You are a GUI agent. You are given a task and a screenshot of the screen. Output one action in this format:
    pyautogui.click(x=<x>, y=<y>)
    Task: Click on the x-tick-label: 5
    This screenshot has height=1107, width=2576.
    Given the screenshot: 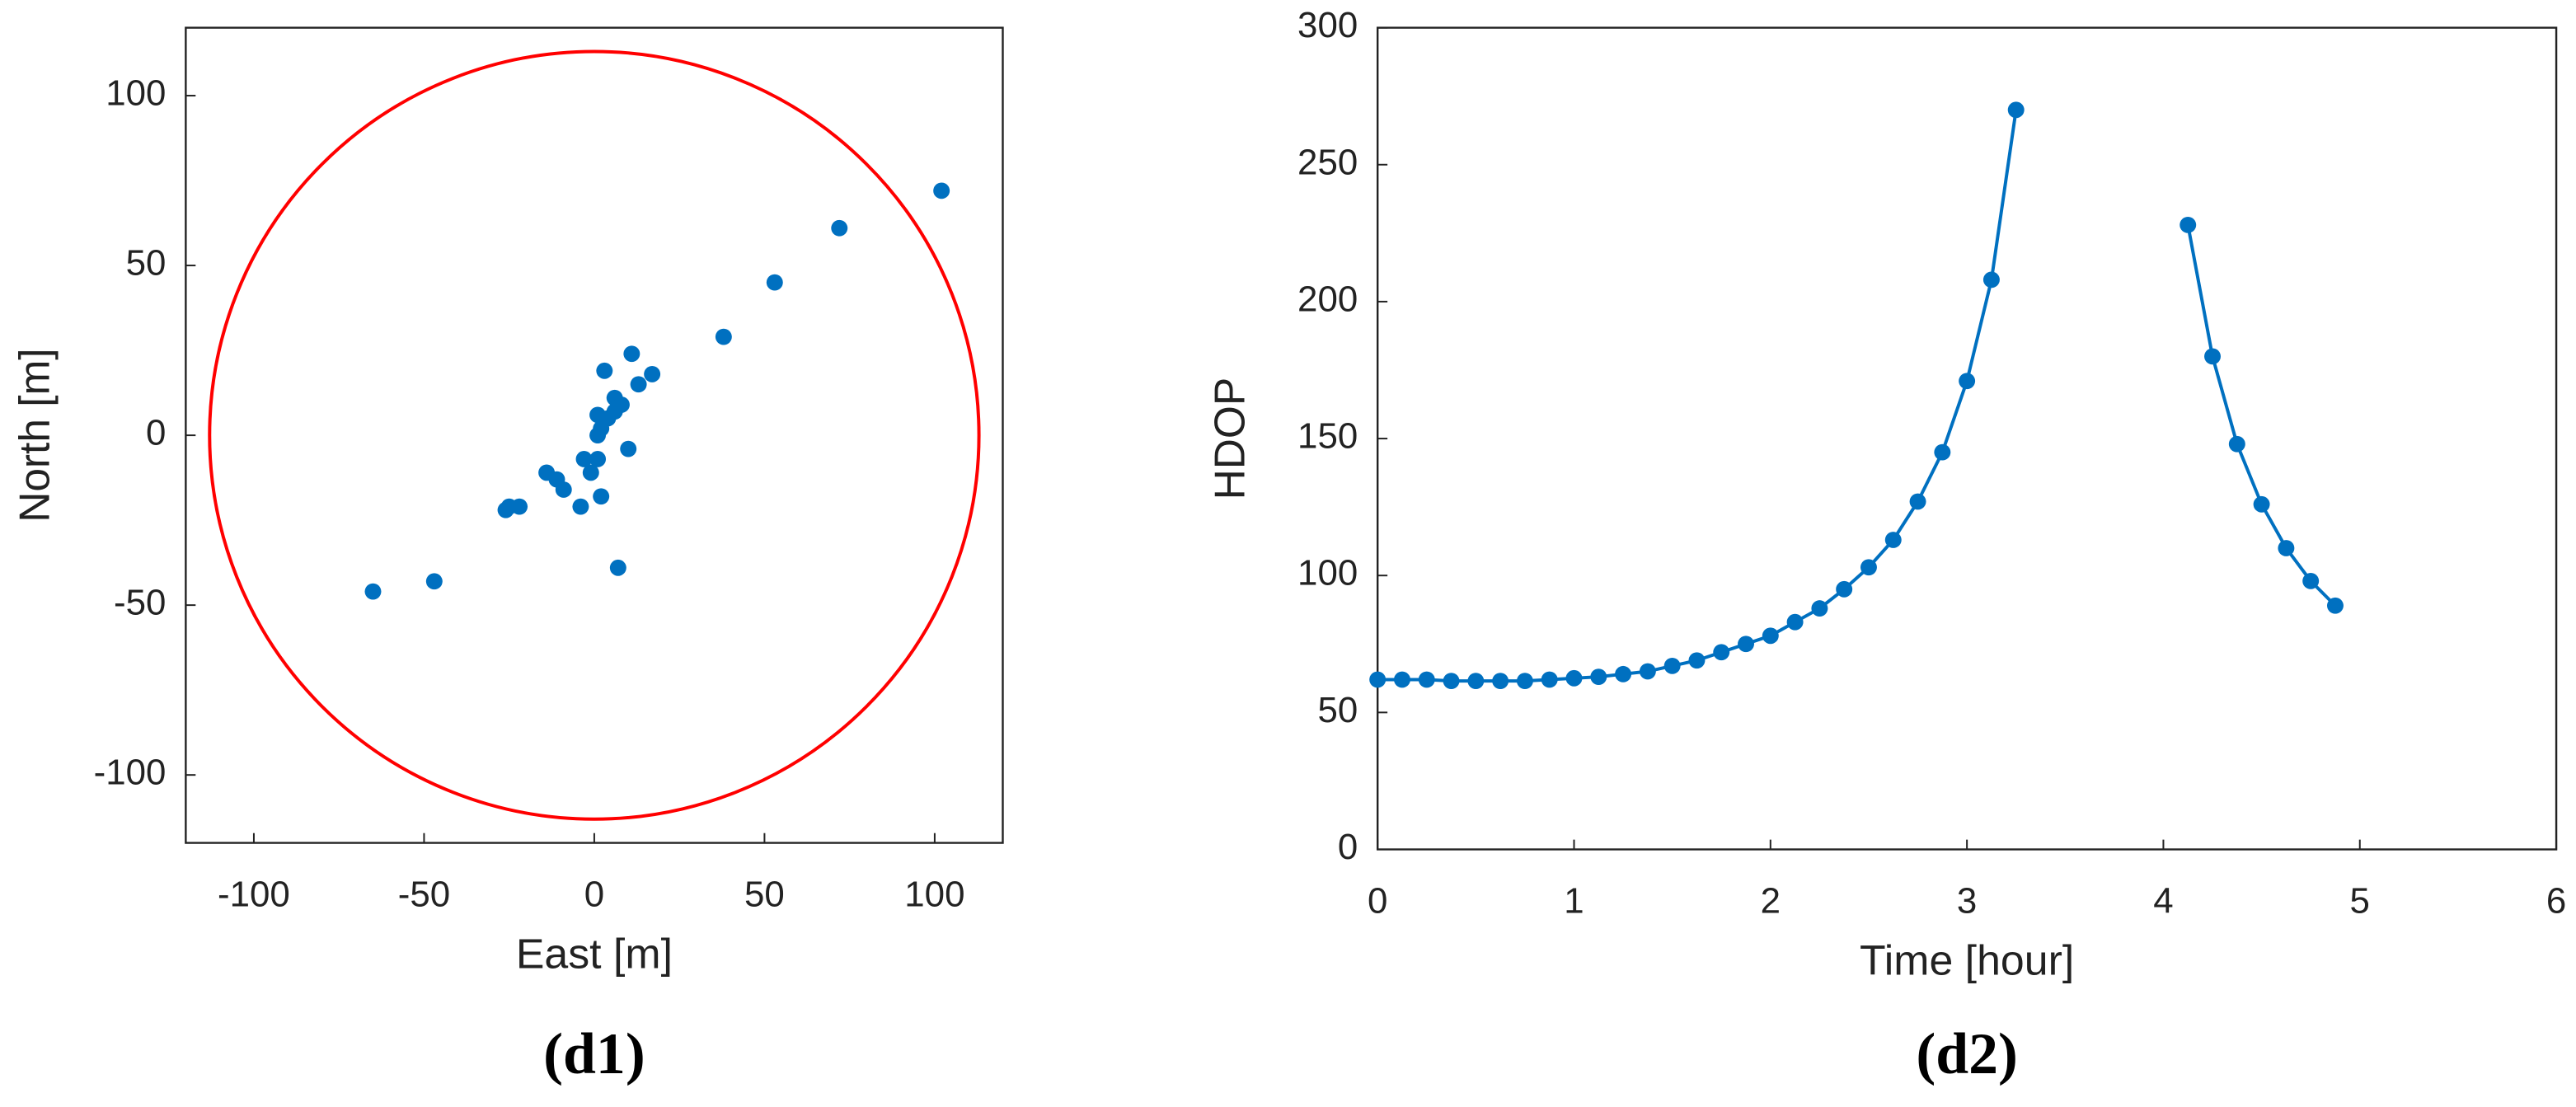 What is the action you would take?
    pyautogui.click(x=2360, y=900)
    